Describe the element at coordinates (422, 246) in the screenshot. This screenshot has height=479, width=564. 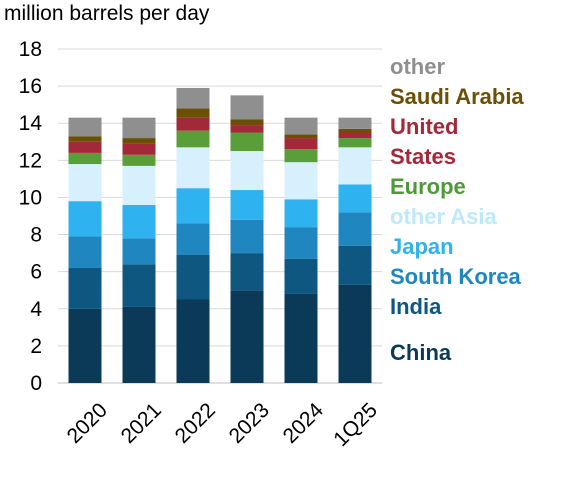
I see `legend-entry-japan: Japan` at that location.